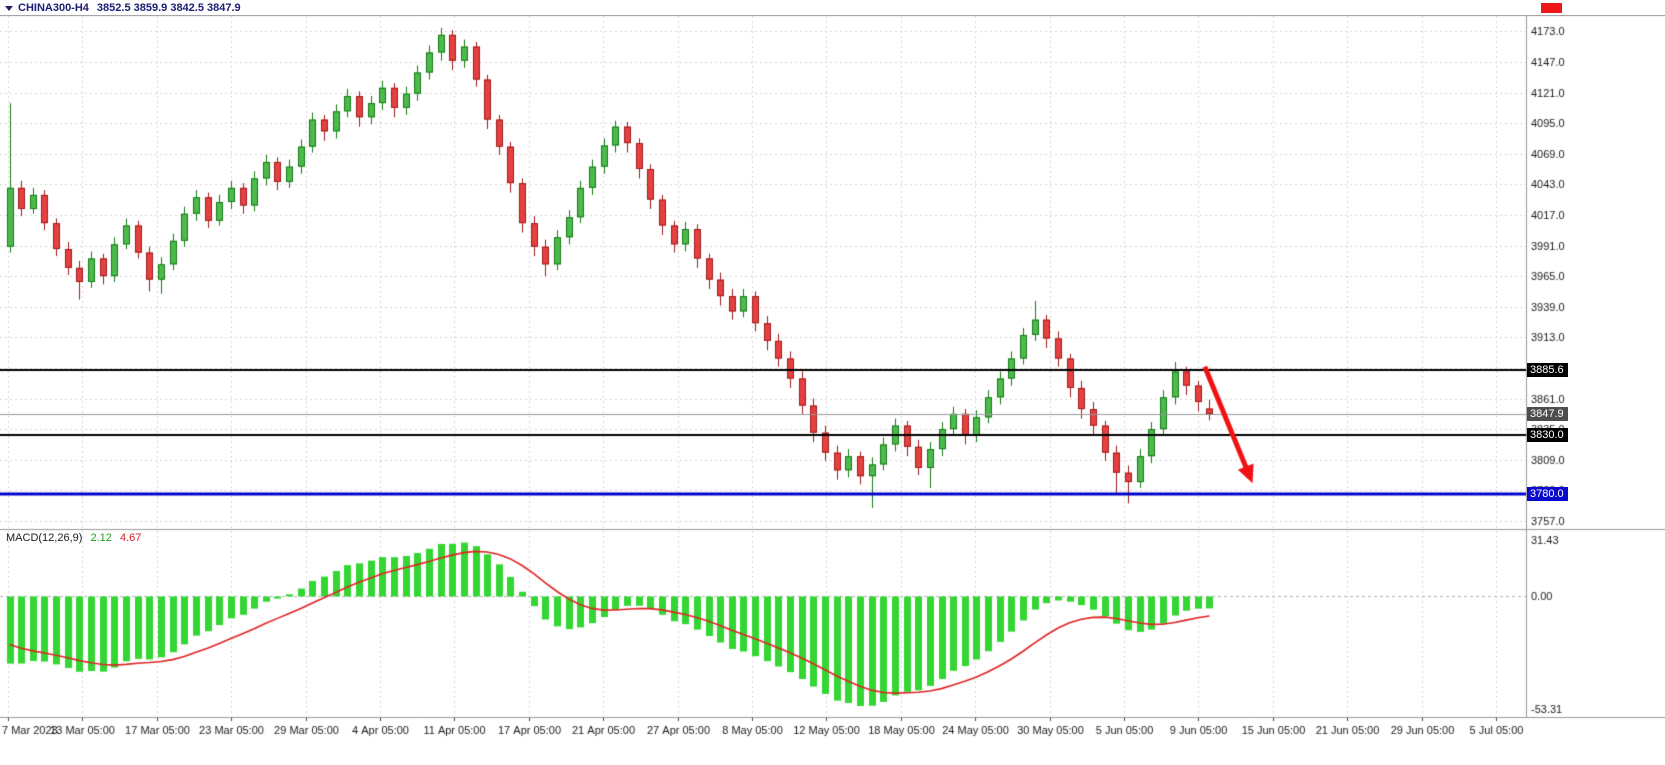 This screenshot has width=1665, height=765. I want to click on market-status-indicator, so click(1551, 8).